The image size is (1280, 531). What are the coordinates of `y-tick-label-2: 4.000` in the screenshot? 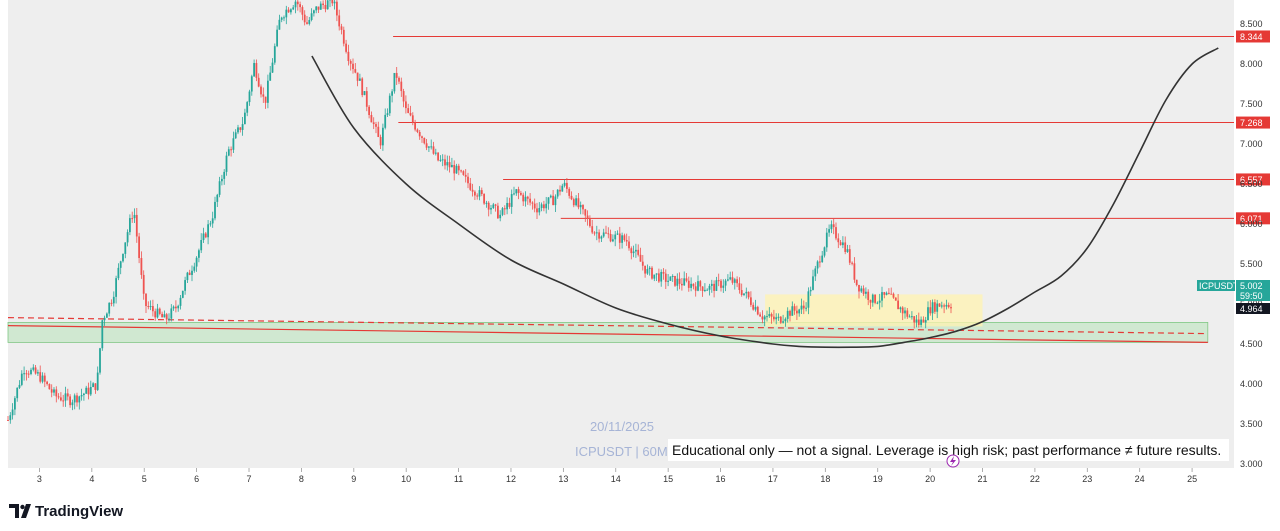 It's located at (1251, 384).